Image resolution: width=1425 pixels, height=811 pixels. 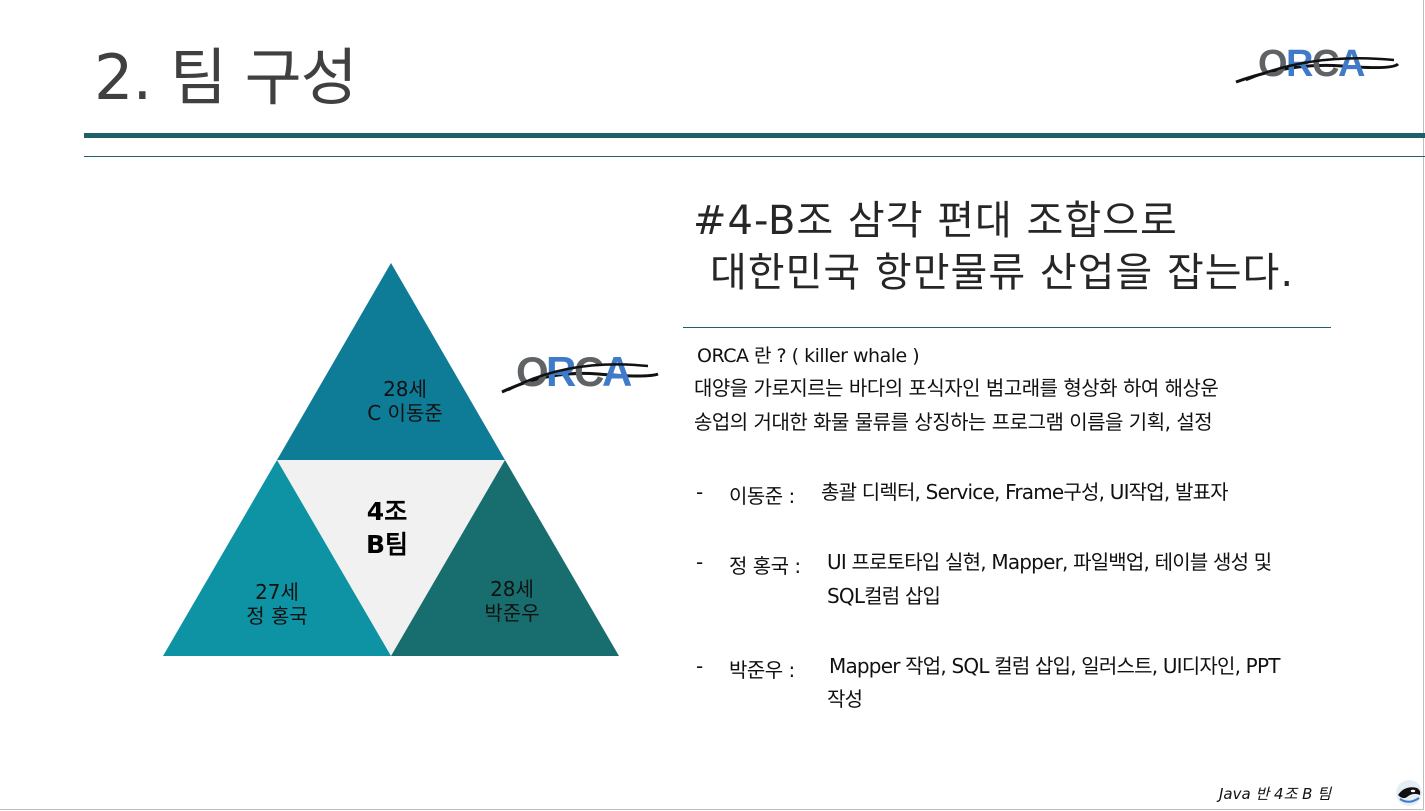 I want to click on triangle-top-label: 28세 C 이동준, so click(x=405, y=401).